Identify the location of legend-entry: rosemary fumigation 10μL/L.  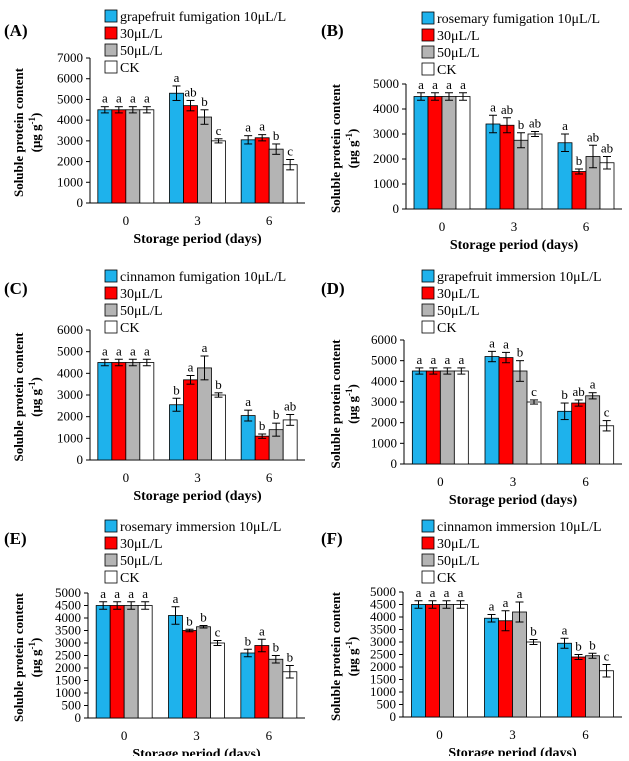
(518, 19).